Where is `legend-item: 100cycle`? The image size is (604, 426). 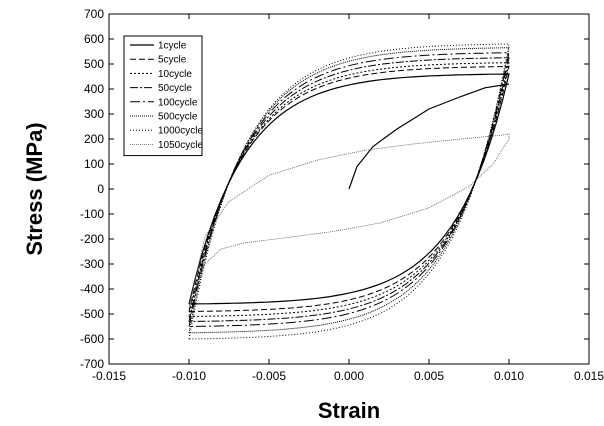 legend-item: 100cycle is located at coordinates (164, 102).